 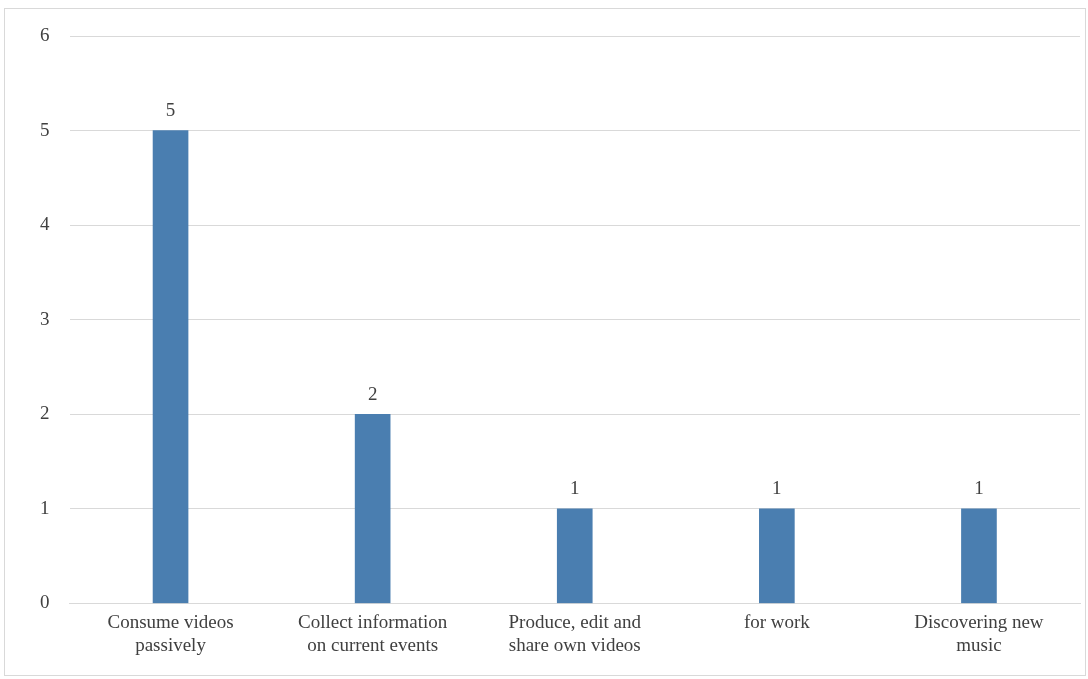 What do you see at coordinates (45, 413) in the screenshot?
I see `y-tick-label: 2` at bounding box center [45, 413].